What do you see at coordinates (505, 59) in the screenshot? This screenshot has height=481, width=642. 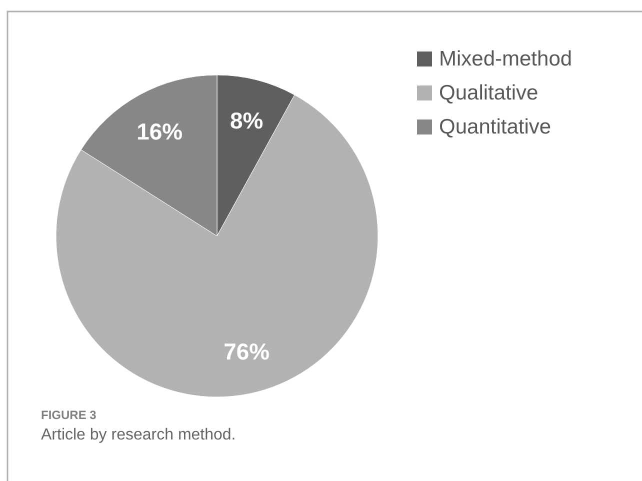 I see `legend-label: Mixed-method` at bounding box center [505, 59].